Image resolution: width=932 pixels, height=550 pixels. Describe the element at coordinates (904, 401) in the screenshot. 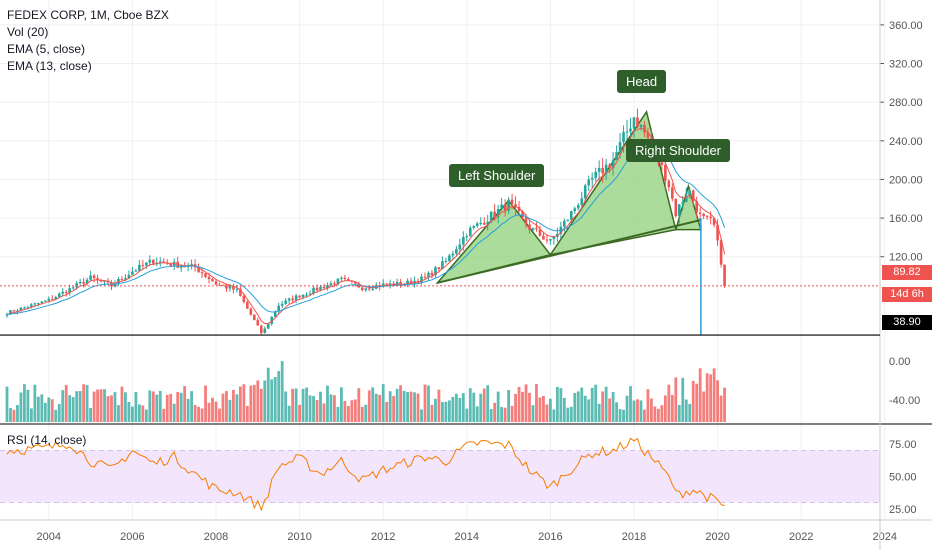

I see `vol-tick-label: -40.00` at that location.